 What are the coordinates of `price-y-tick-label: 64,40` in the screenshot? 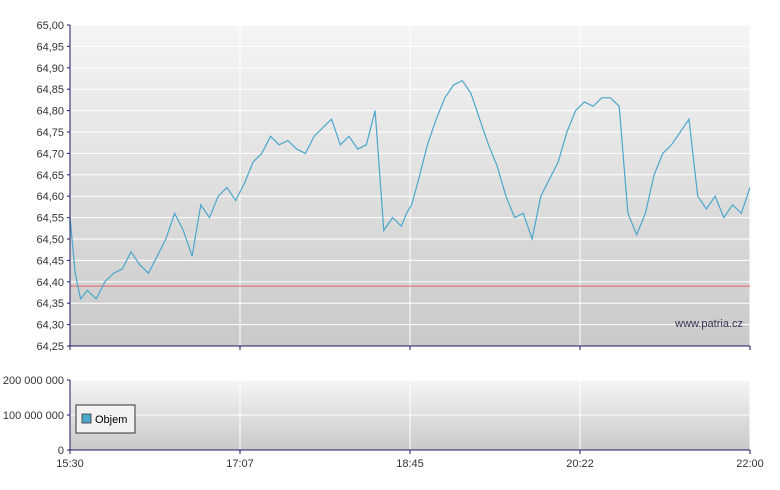 It's located at (50, 283).